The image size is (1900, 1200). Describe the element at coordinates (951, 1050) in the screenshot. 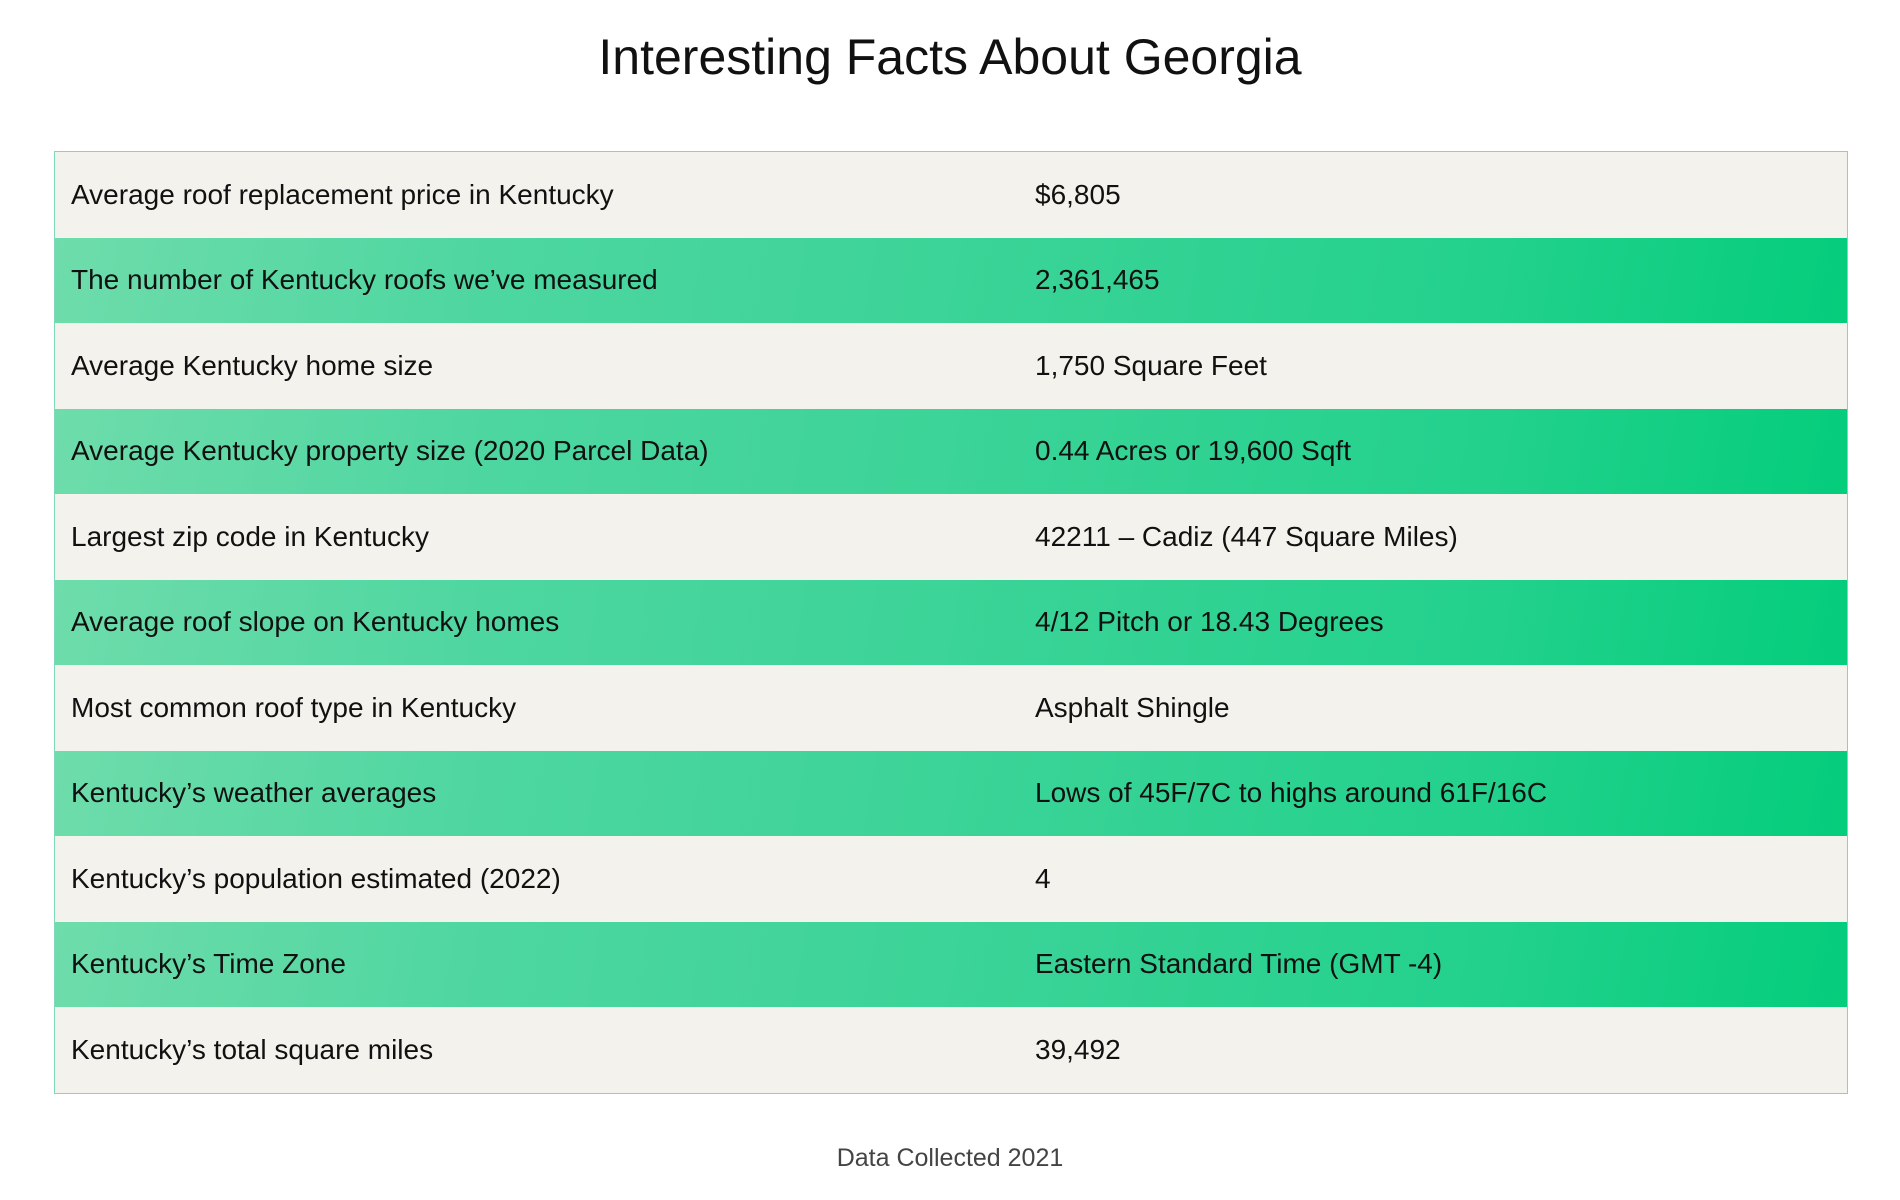

I see `table-row: Kentucky’s total square miles 39,492` at that location.